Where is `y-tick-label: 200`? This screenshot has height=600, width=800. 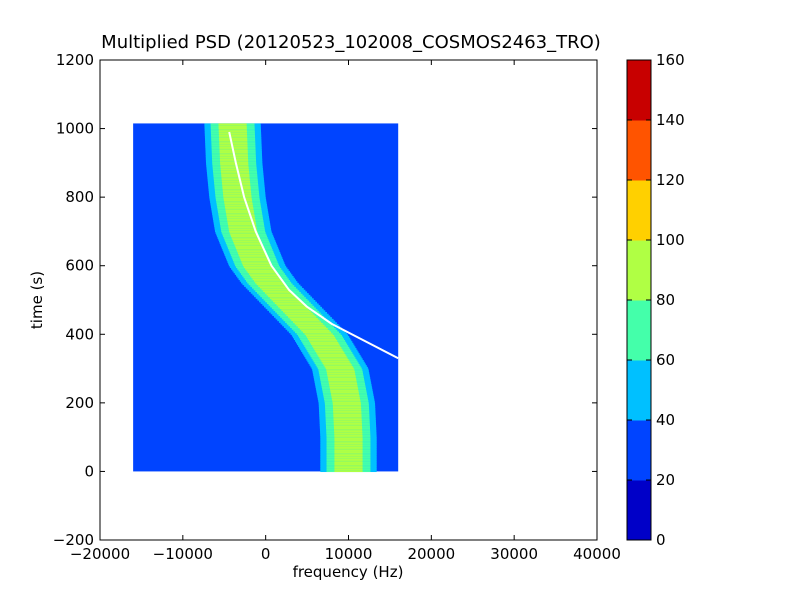
y-tick-label: 200 is located at coordinates (79, 403).